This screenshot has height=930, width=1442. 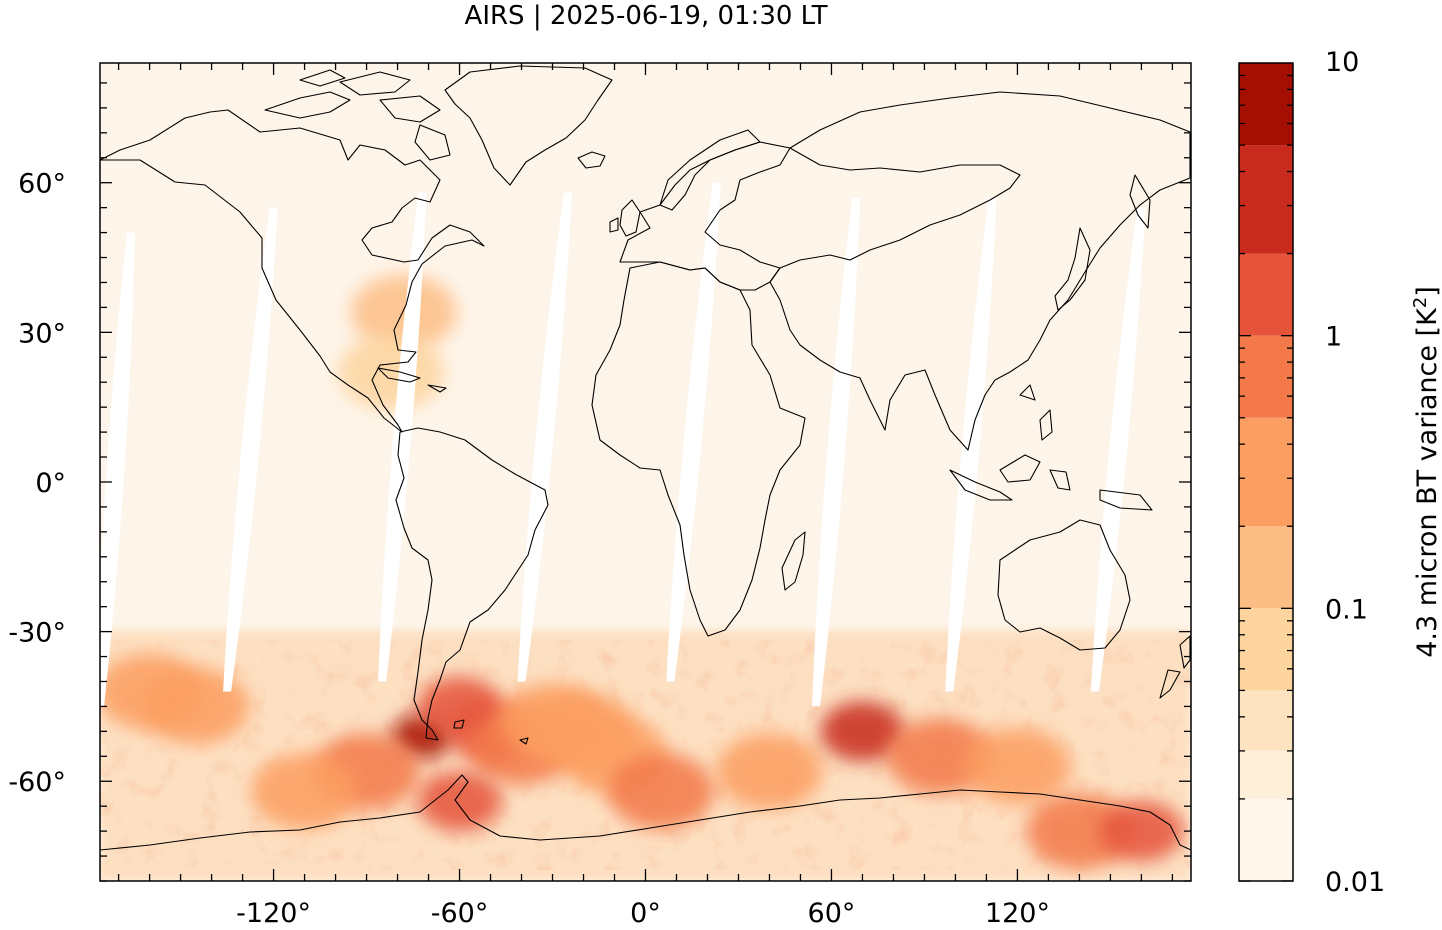 What do you see at coordinates (646, 16) in the screenshot?
I see `figure-title: AIRS | 2025-06-19, 01:30 LT` at bounding box center [646, 16].